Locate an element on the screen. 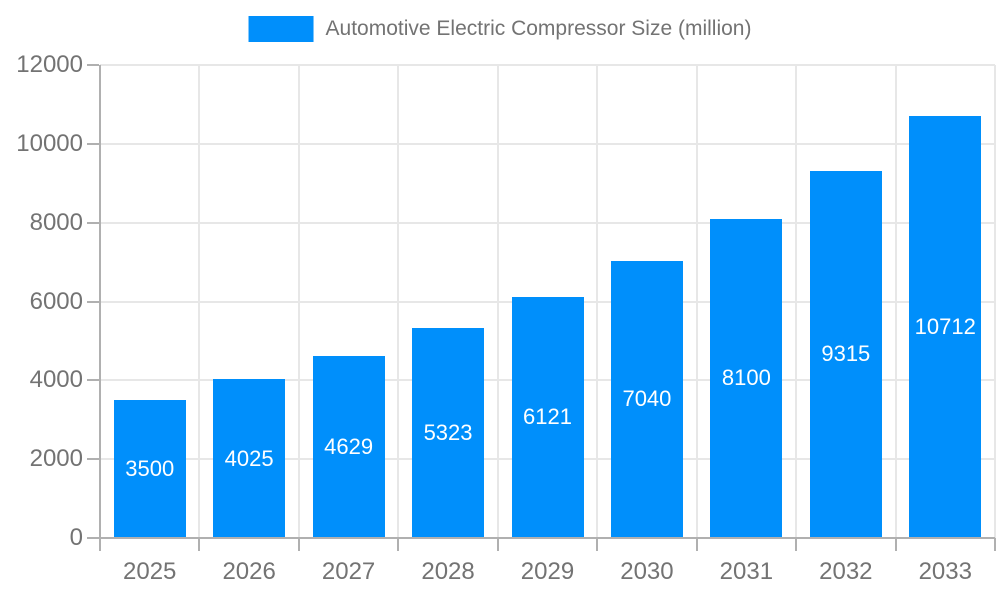 The width and height of the screenshot is (1000, 600). bar-value-label: 6121 is located at coordinates (547, 417).